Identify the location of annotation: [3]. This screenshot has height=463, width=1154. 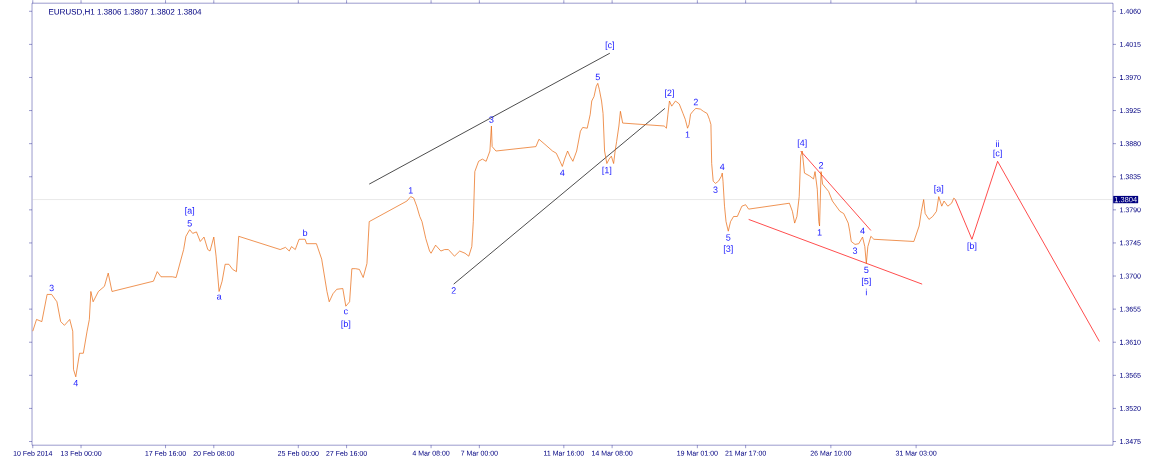
(728, 249).